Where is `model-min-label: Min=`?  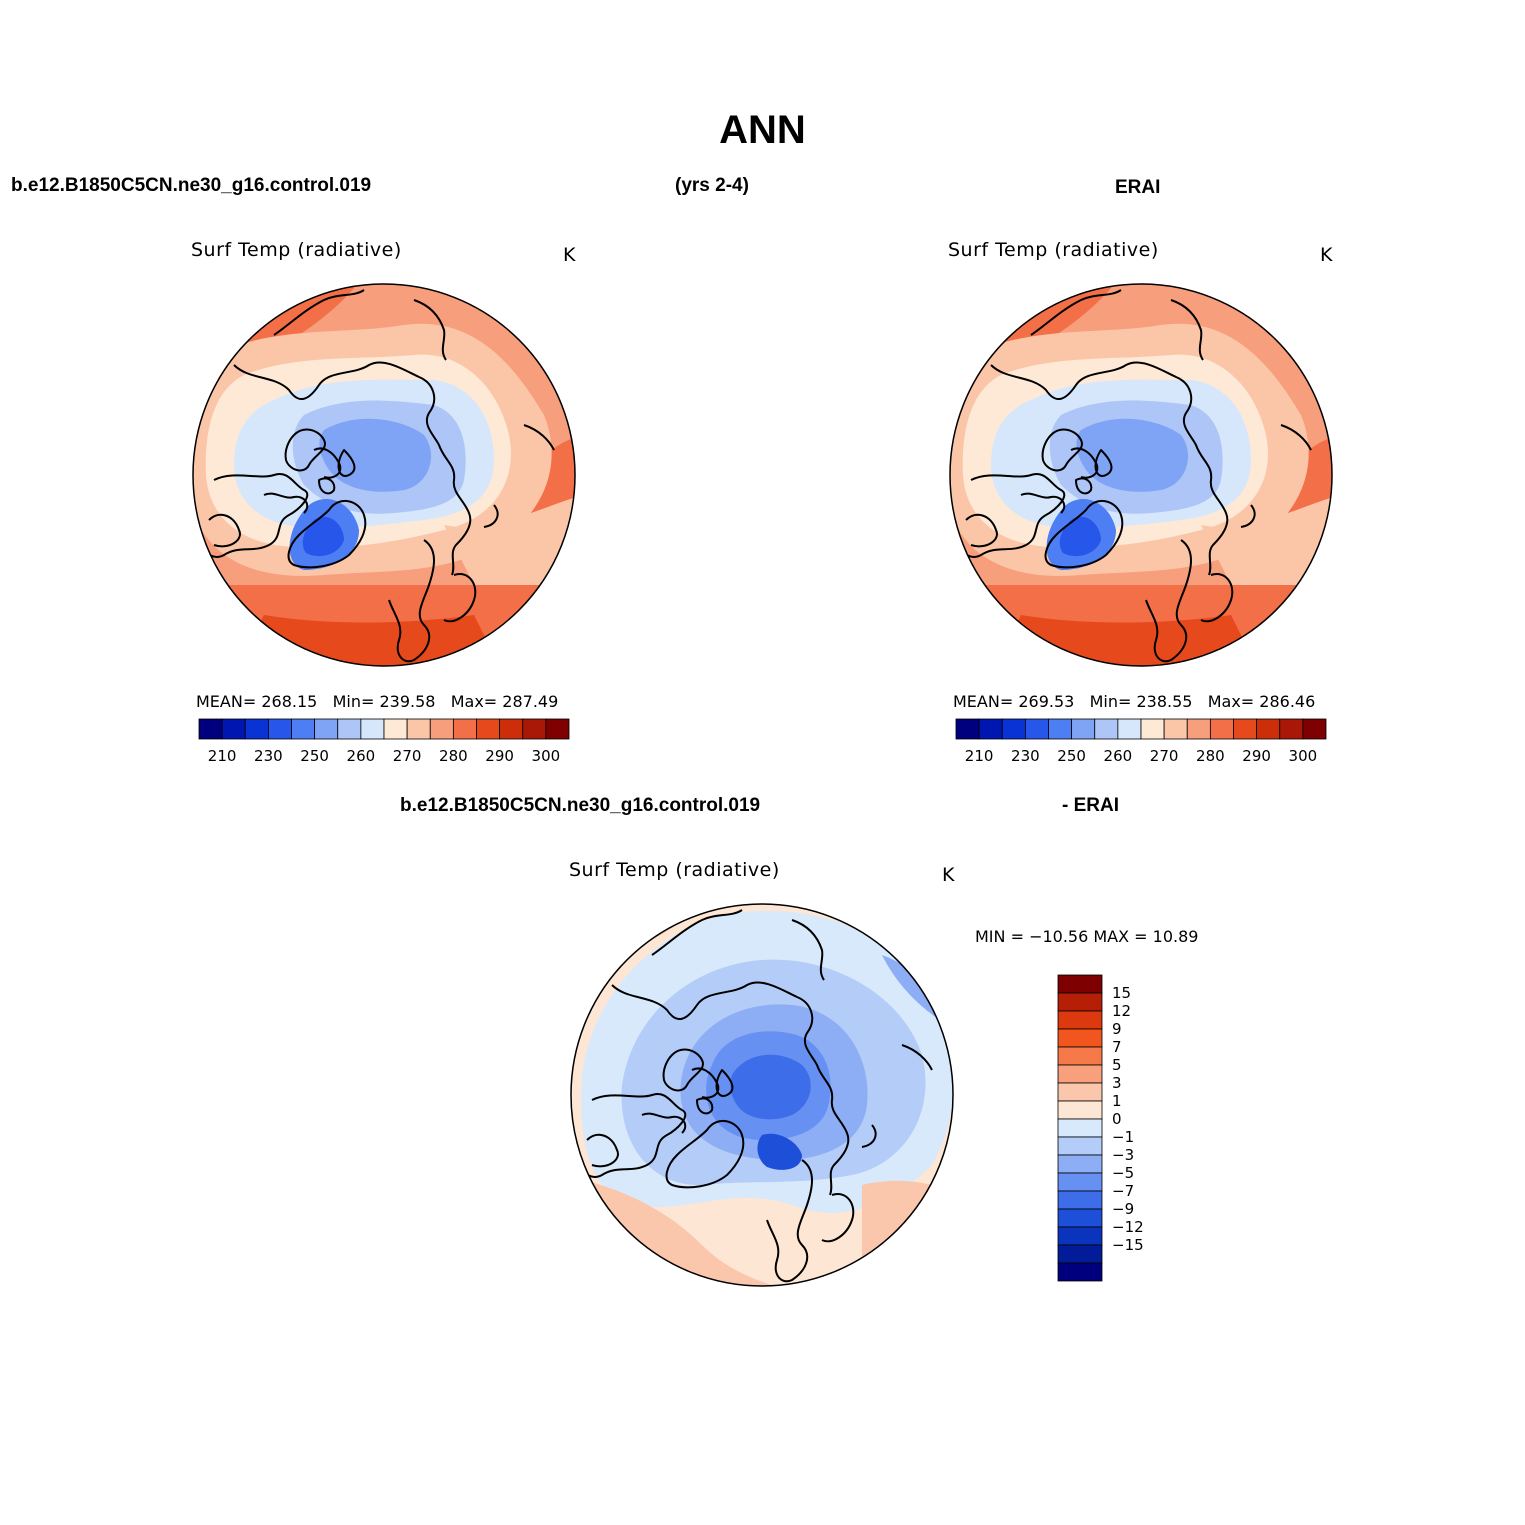
model-min-label: Min= is located at coordinates (353, 701).